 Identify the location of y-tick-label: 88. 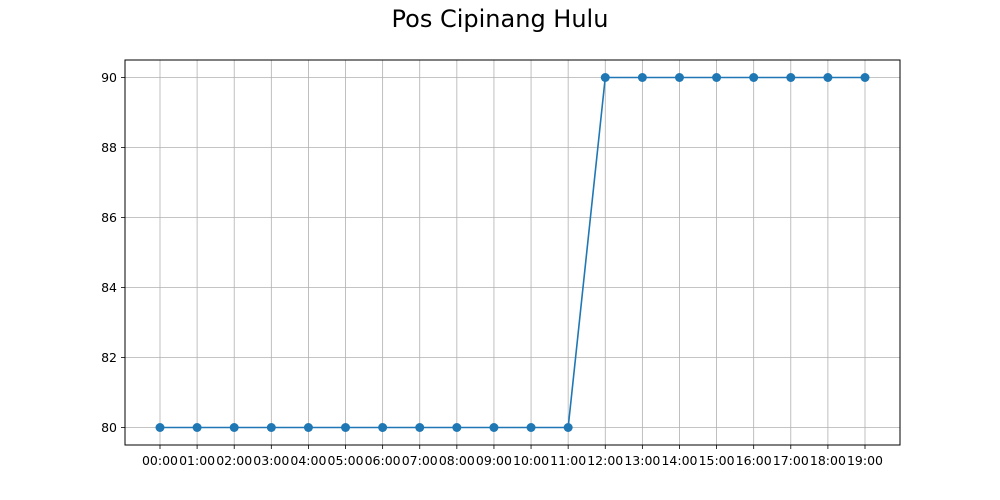
(109, 147).